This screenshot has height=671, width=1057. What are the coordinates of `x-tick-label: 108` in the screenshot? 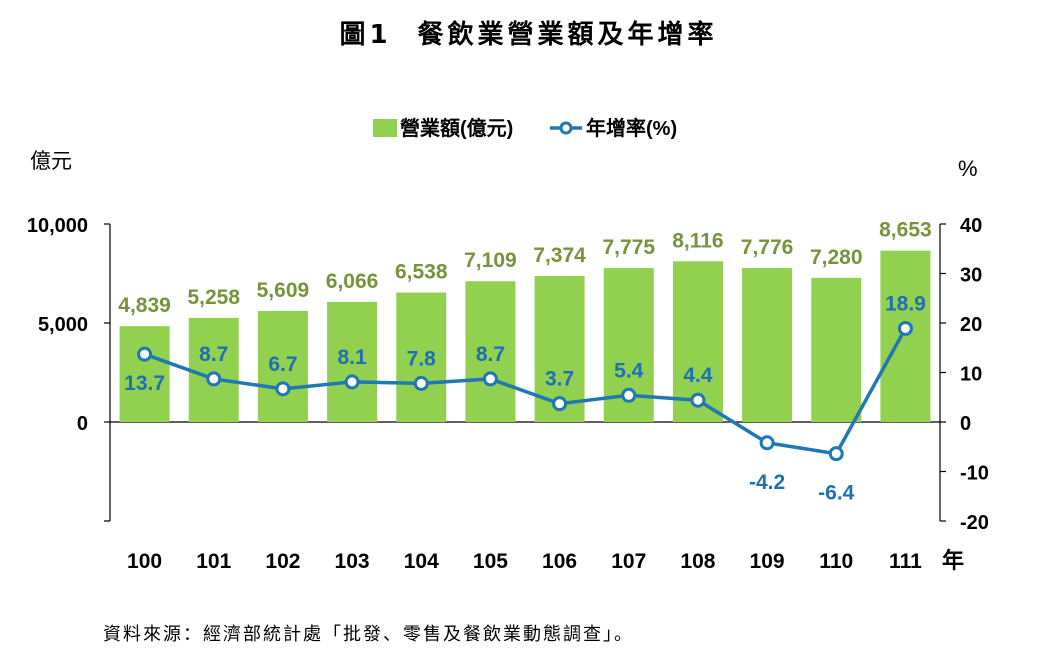 It's located at (697, 561).